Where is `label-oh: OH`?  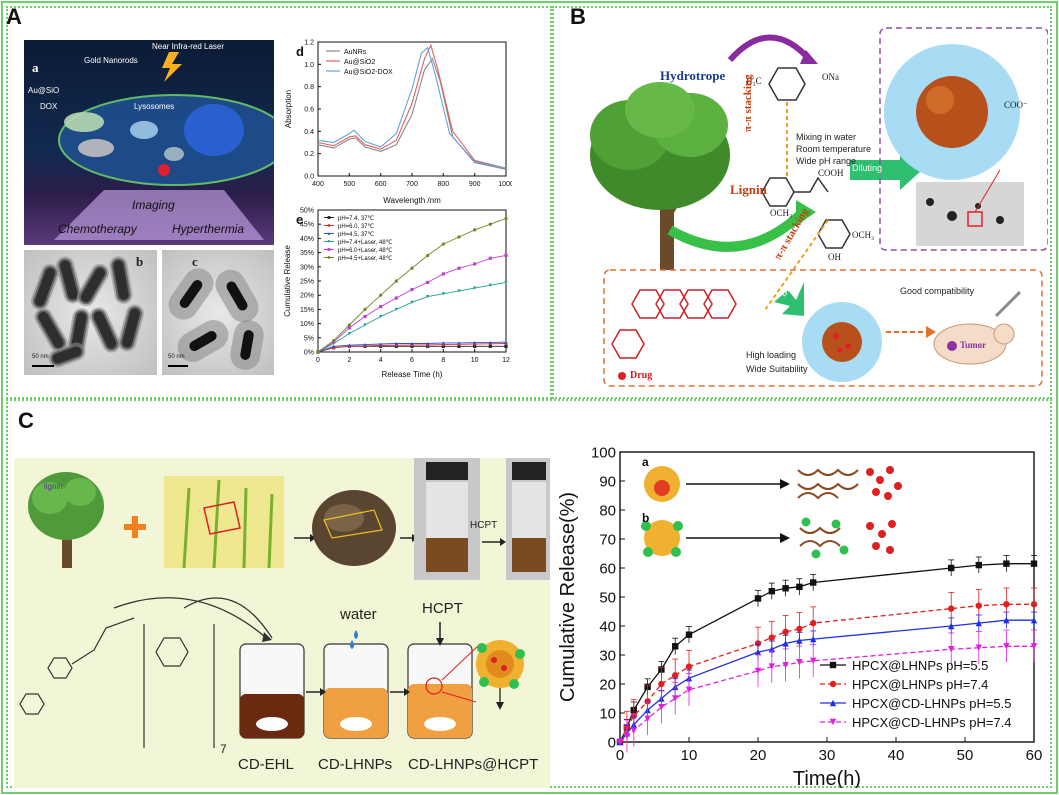
label-oh: OH is located at coordinates (834, 257).